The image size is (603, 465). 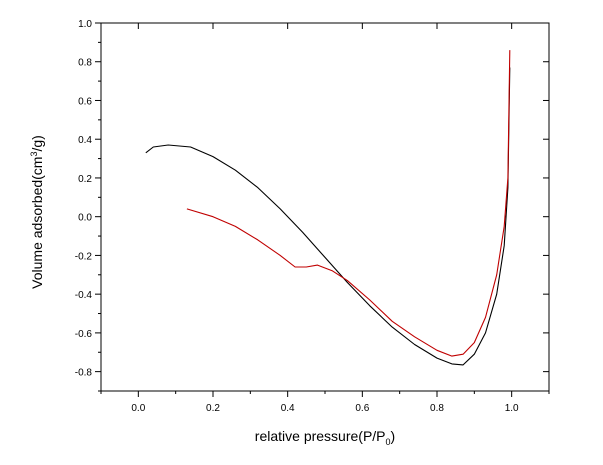 What do you see at coordinates (213, 408) in the screenshot?
I see `x-tick-label: 0.2` at bounding box center [213, 408].